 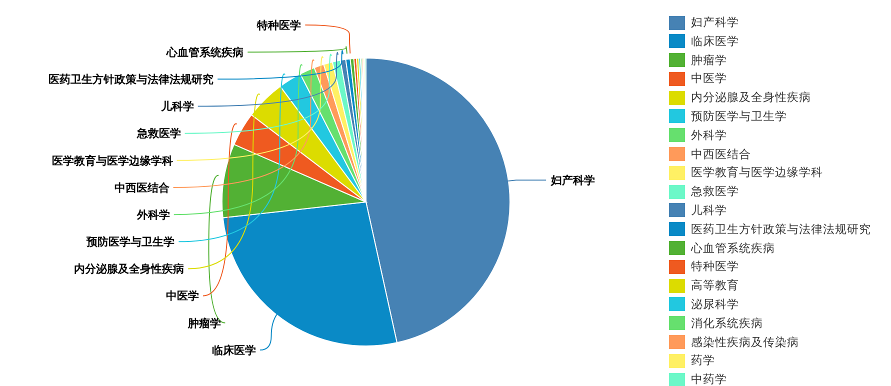 I want to click on slice-label: 特种医学, so click(x=279, y=25).